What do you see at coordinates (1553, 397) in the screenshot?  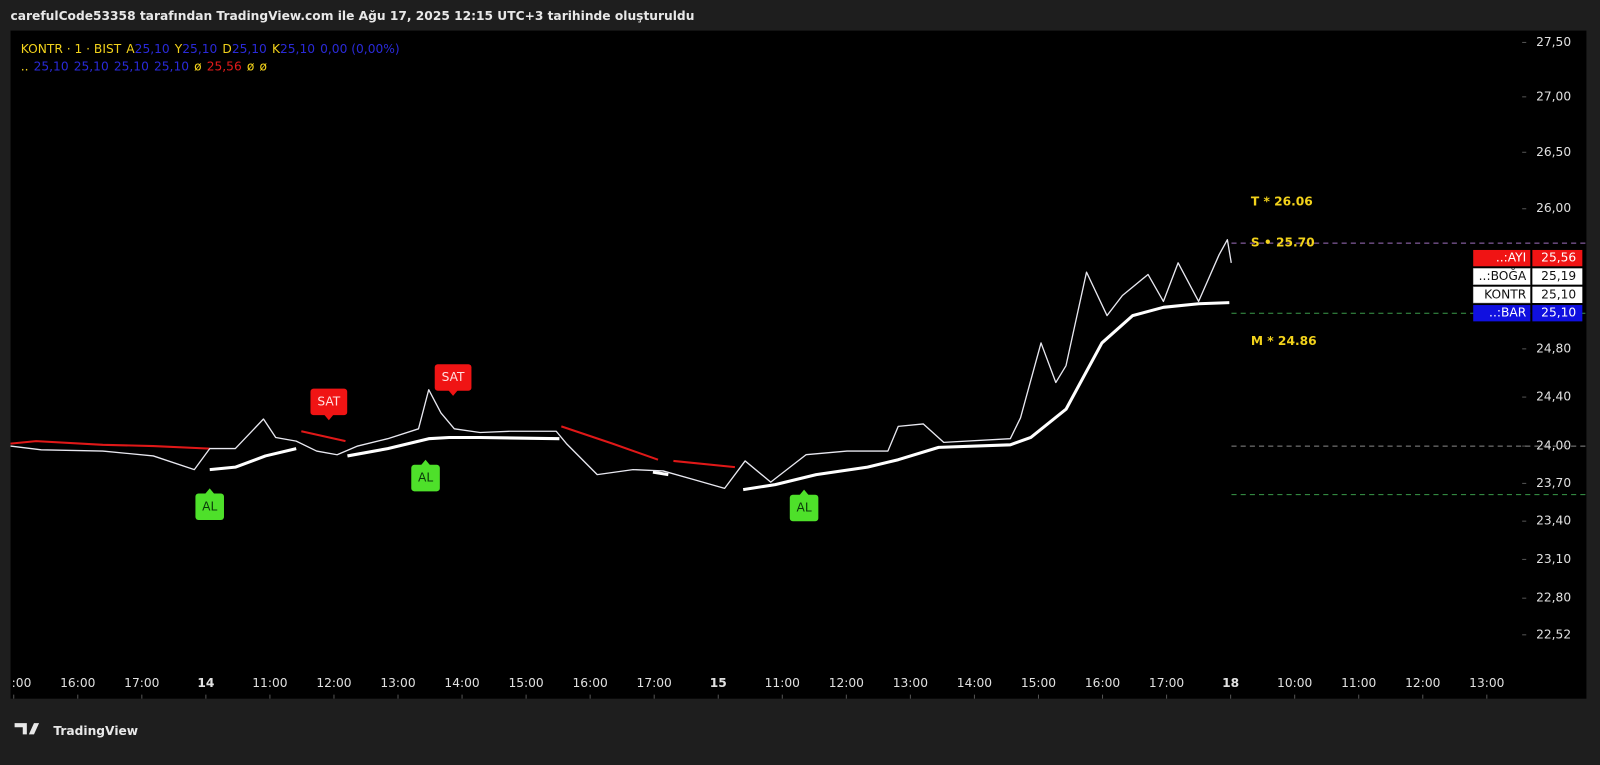 I see `y-tick-label: 24,40` at bounding box center [1553, 397].